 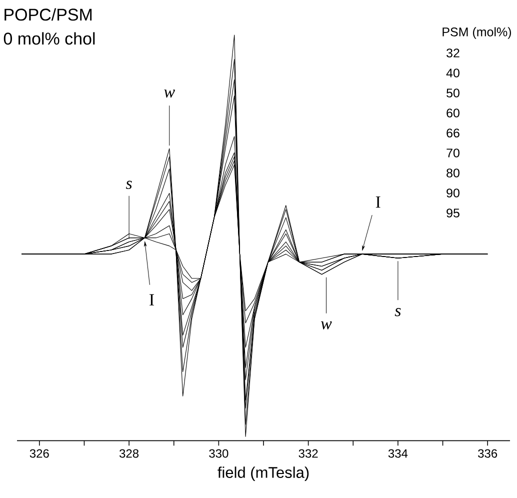 I want to click on annotation: 40, so click(x=453, y=73).